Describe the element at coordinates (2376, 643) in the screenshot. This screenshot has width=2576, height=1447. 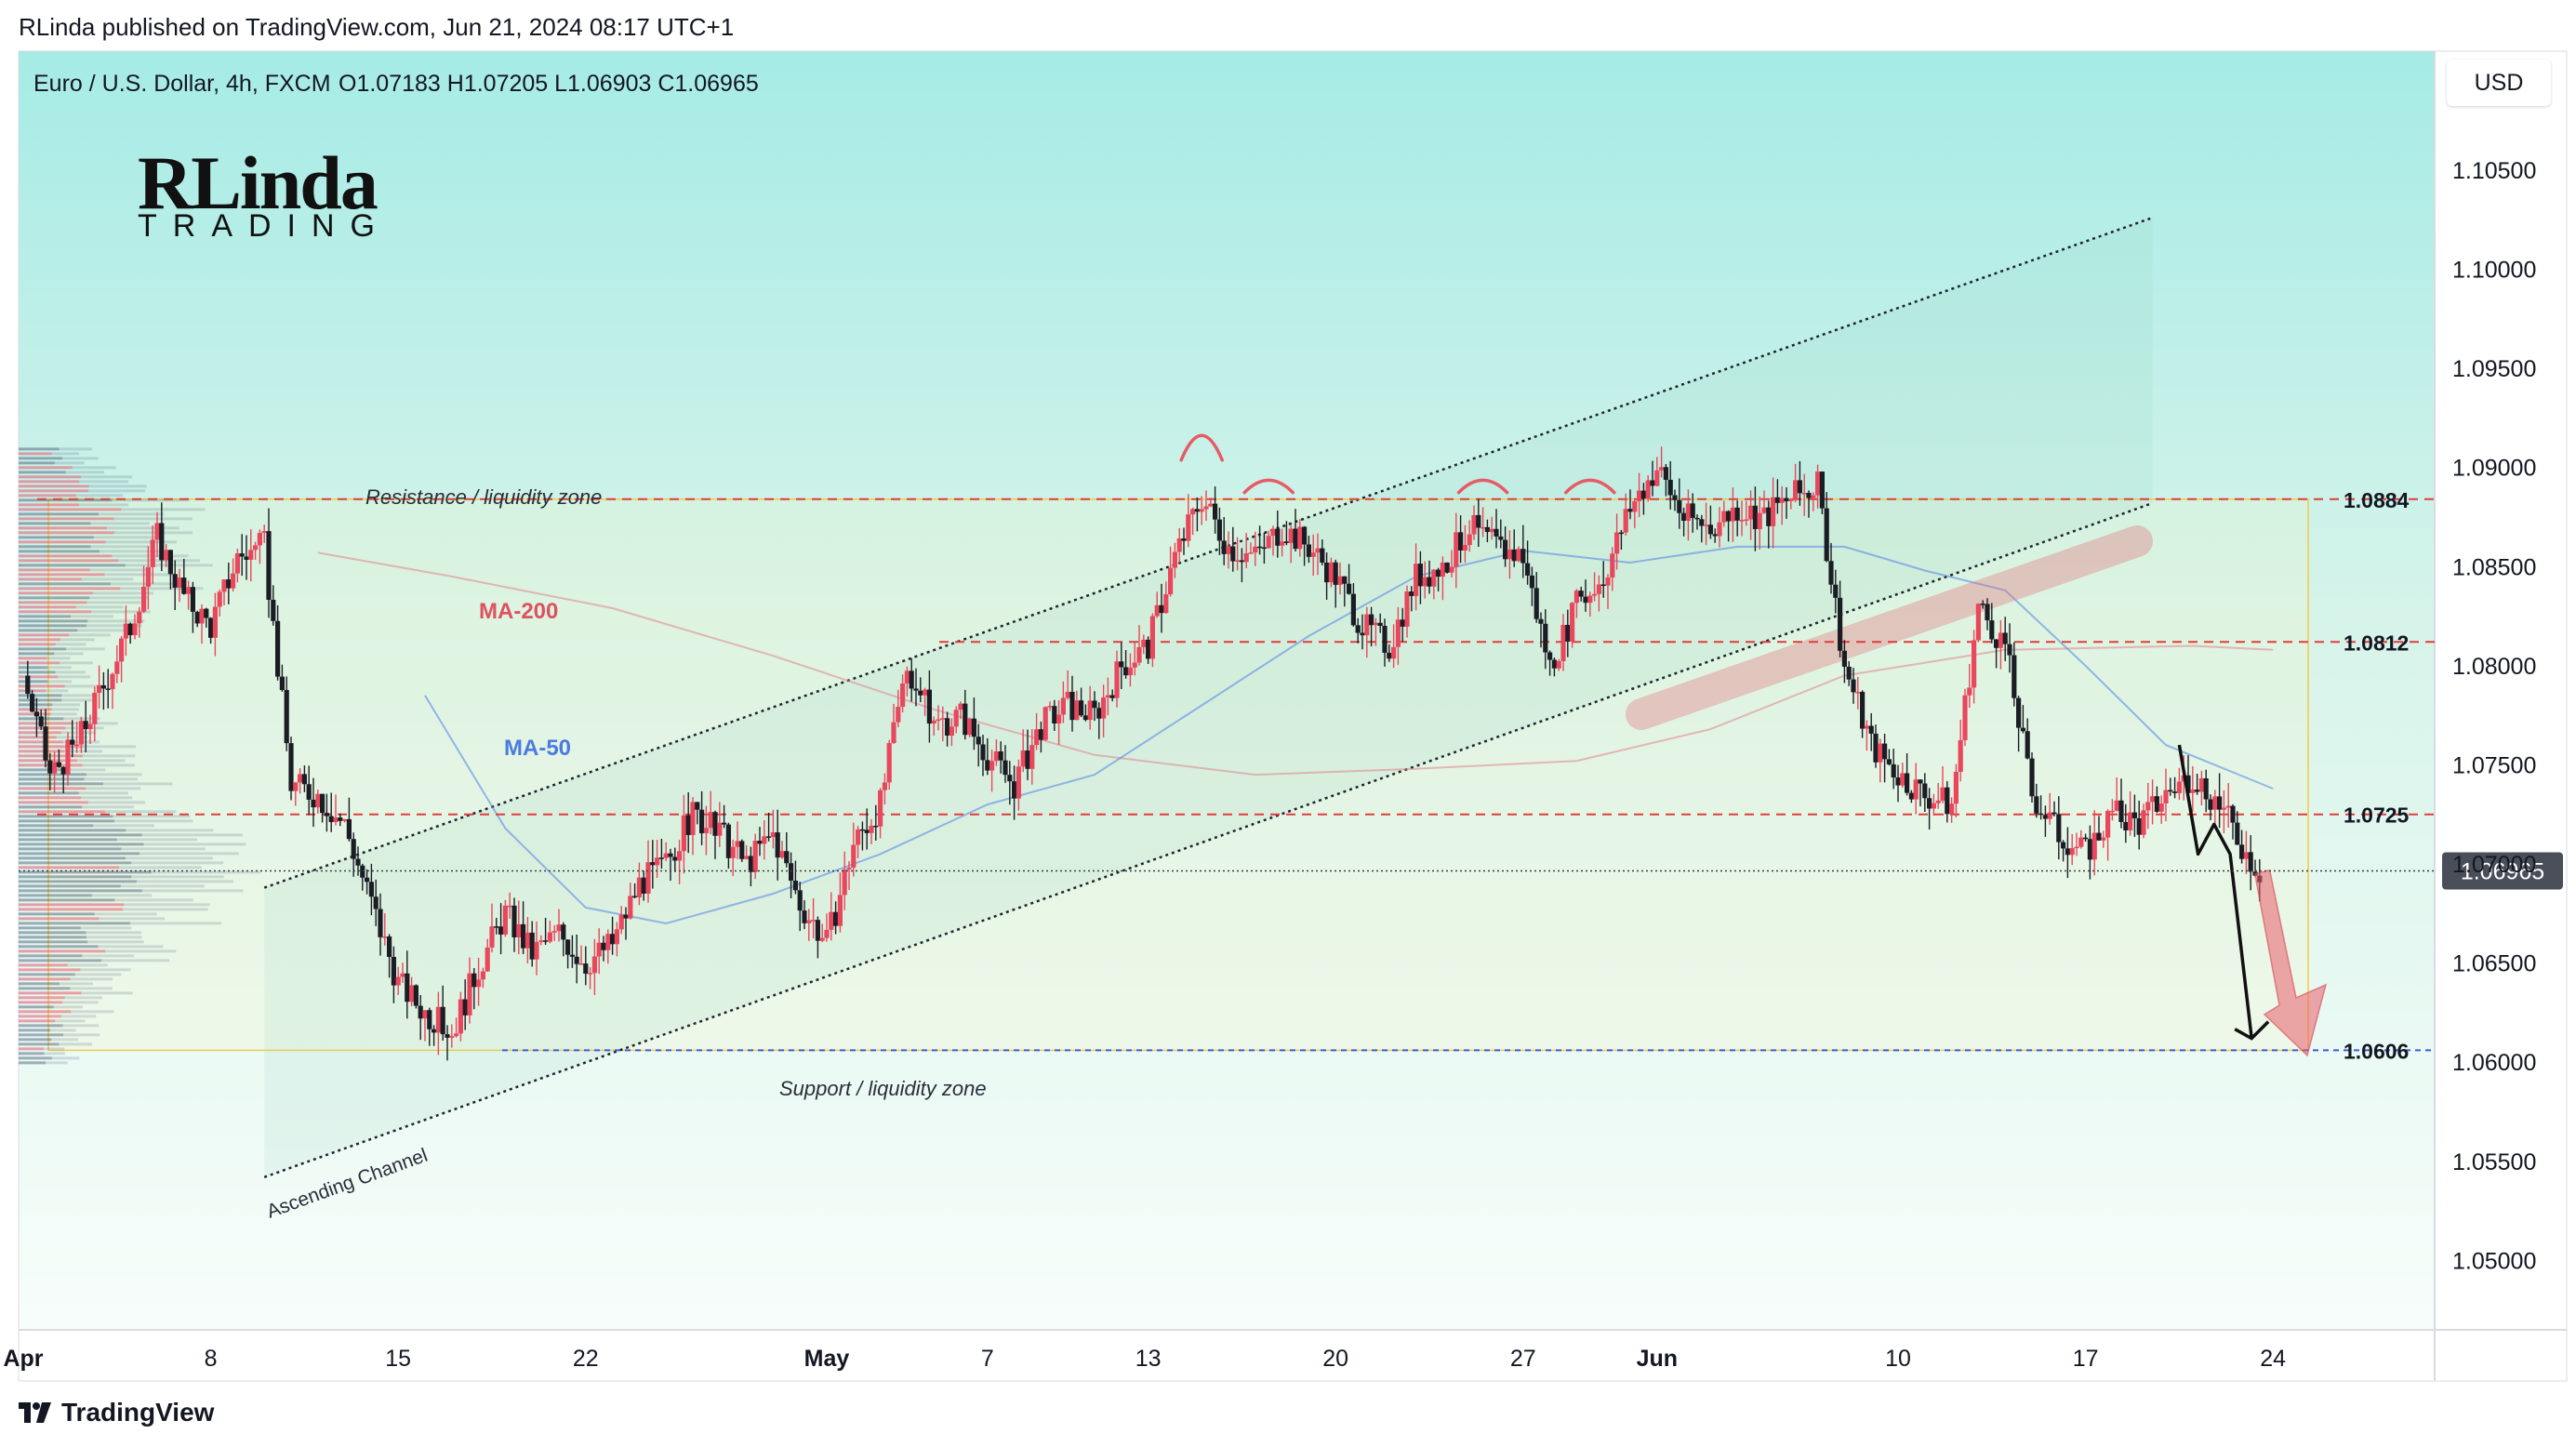
I see `level-label: 1.0812` at that location.